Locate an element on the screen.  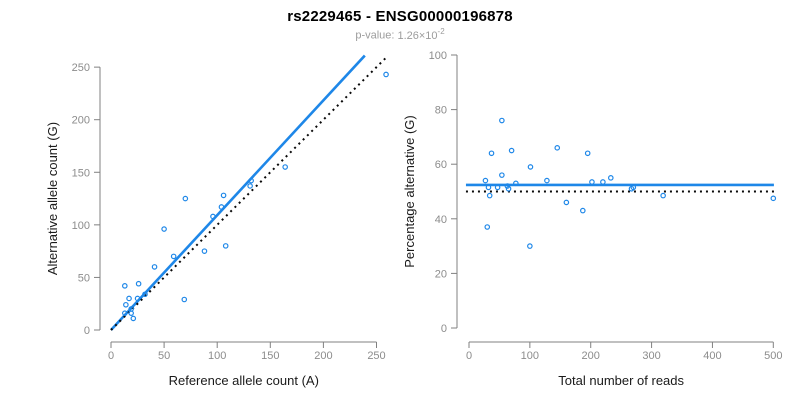
y-tick-label: 60 is located at coordinates (441, 165).